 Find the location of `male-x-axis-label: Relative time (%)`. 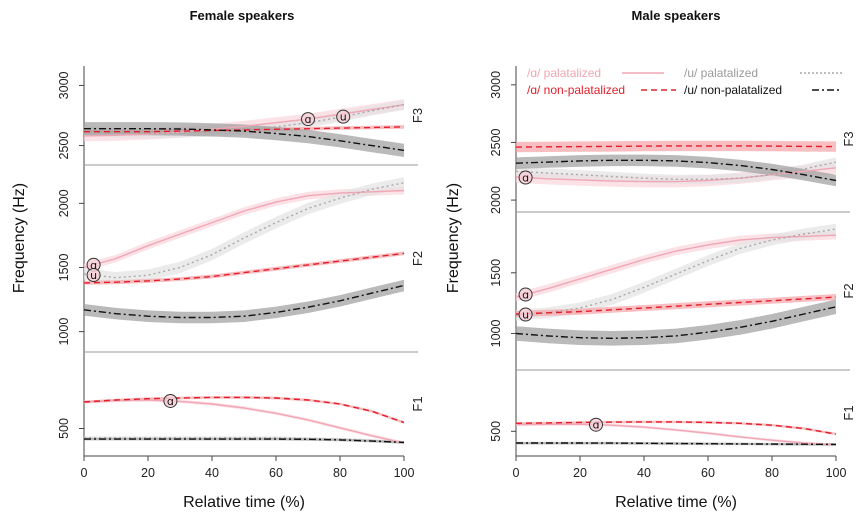

male-x-axis-label: Relative time (%) is located at coordinates (676, 502).